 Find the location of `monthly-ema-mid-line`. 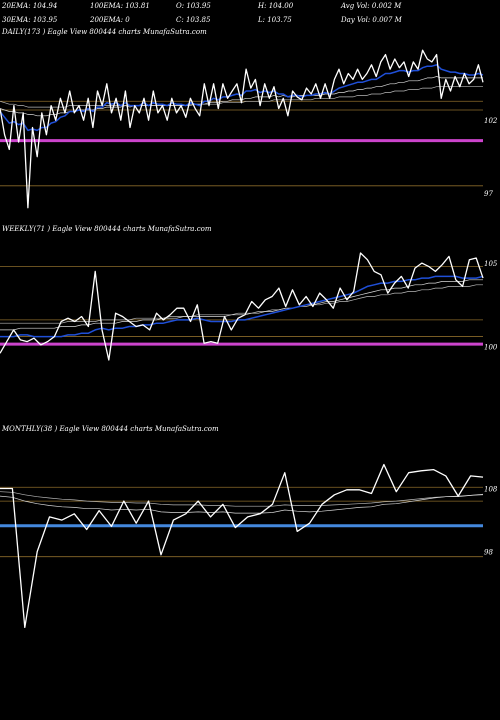

monthly-ema-mid-line is located at coordinates (242, 503).